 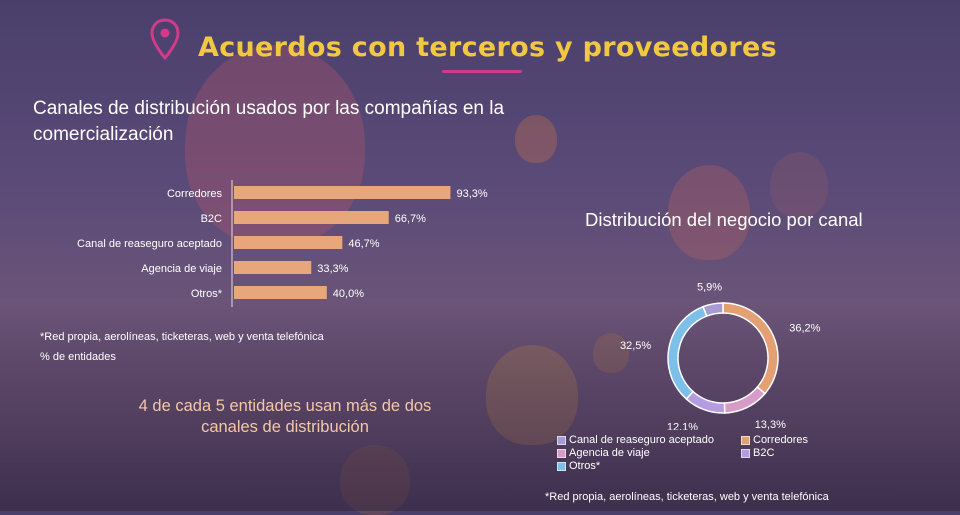 What do you see at coordinates (709, 287) in the screenshot?
I see `donut-value-label: 5,9%` at bounding box center [709, 287].